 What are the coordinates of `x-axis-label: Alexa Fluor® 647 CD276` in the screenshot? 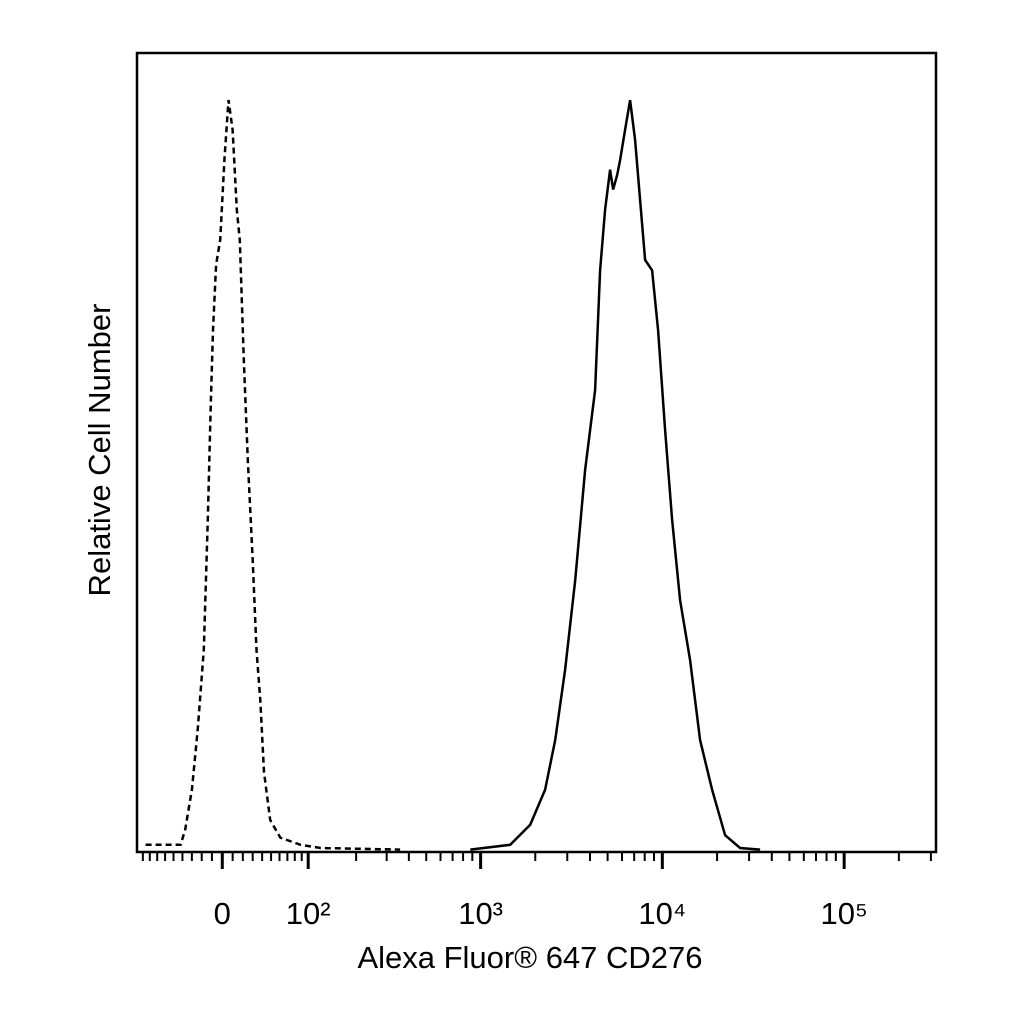 It's located at (529, 957).